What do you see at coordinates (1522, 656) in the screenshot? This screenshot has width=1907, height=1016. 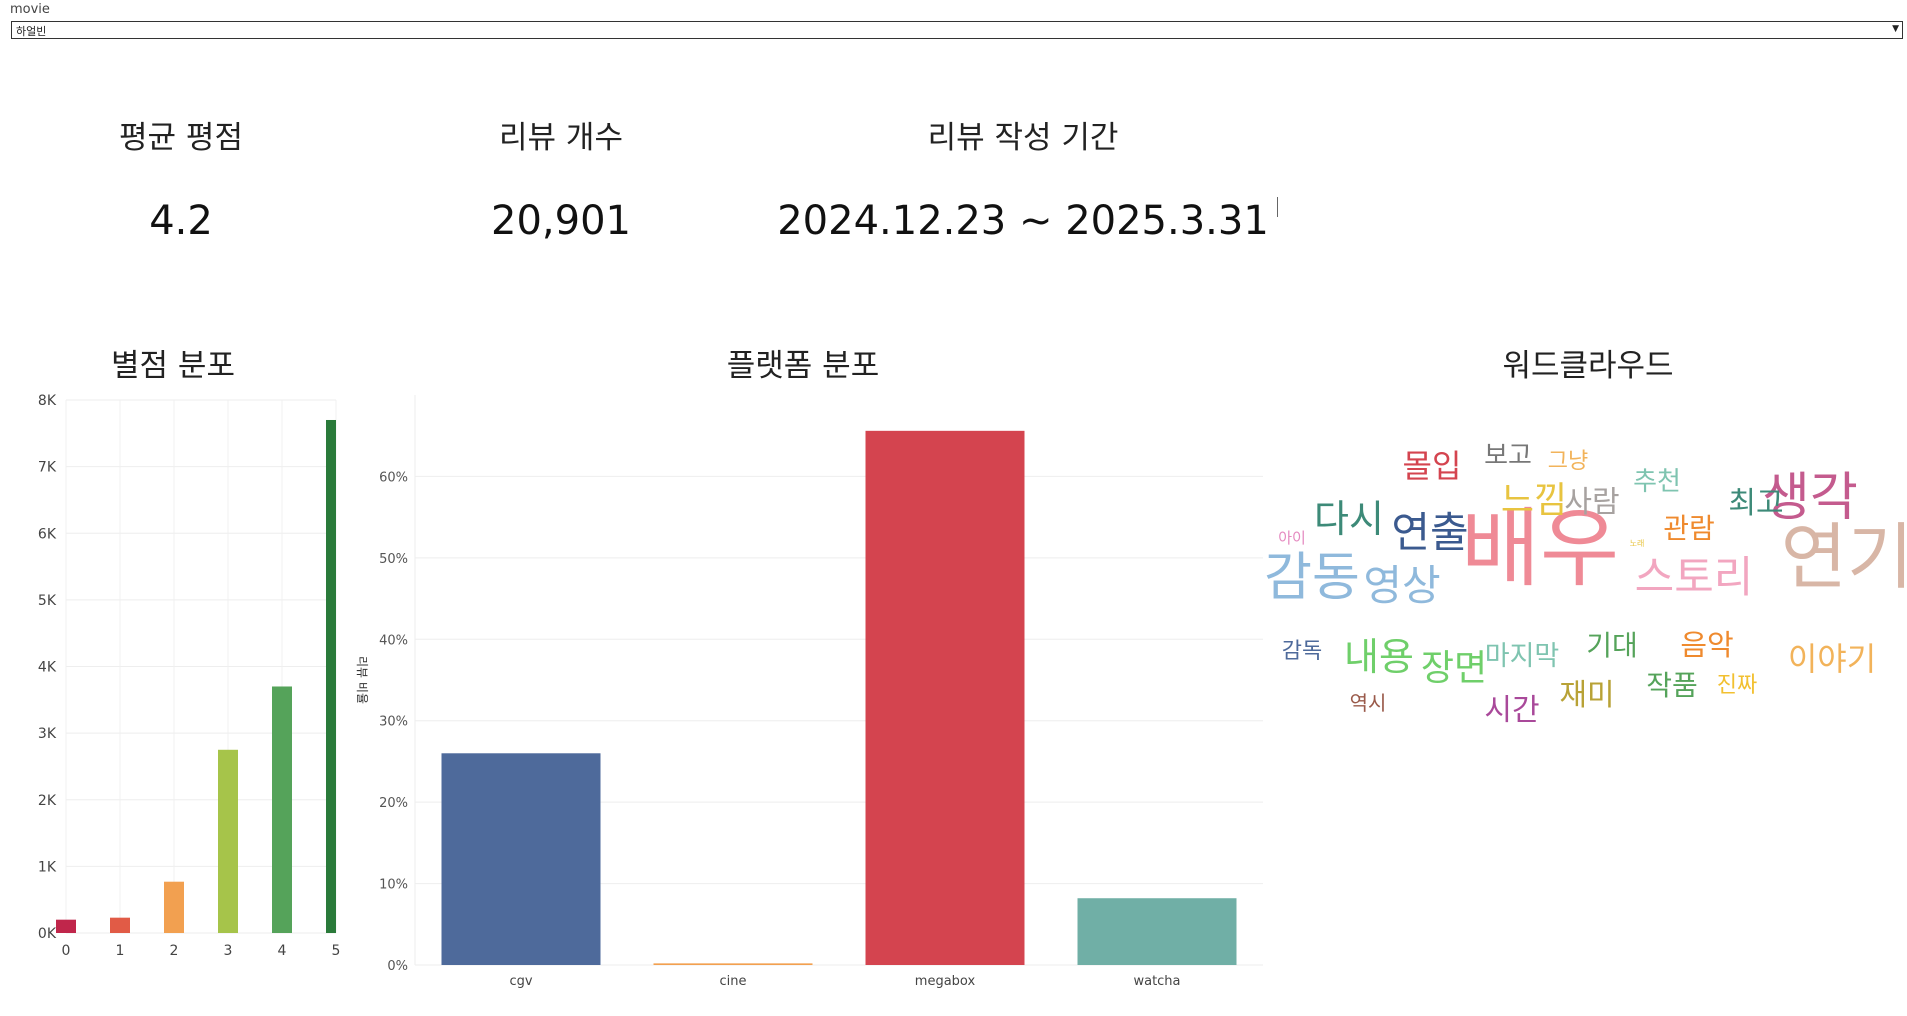 I see `wordcloud-word: 마지막` at bounding box center [1522, 656].